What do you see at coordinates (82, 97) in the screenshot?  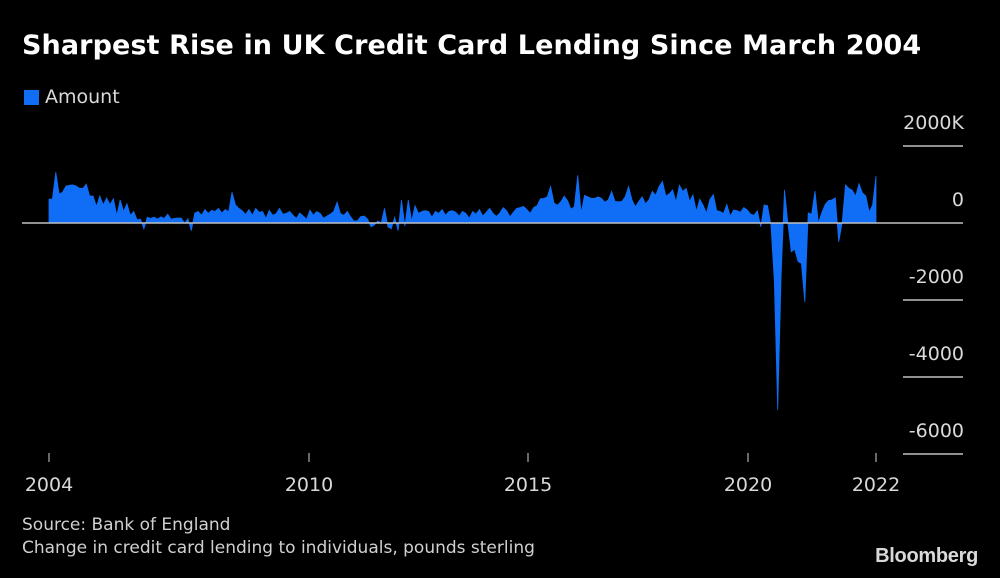 I see `legend-label-amount: Amount` at bounding box center [82, 97].